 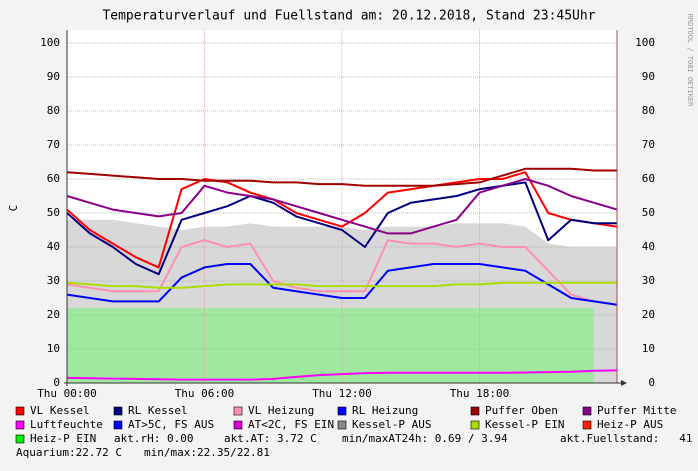 I want to click on y-tick-label: 80, so click(x=53, y=110).